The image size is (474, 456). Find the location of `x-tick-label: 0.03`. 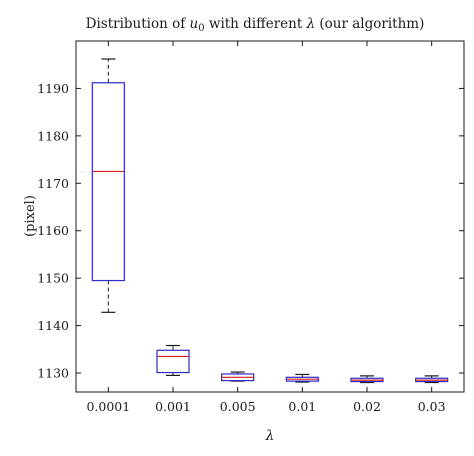

x-tick-label: 0.03 is located at coordinates (432, 406).